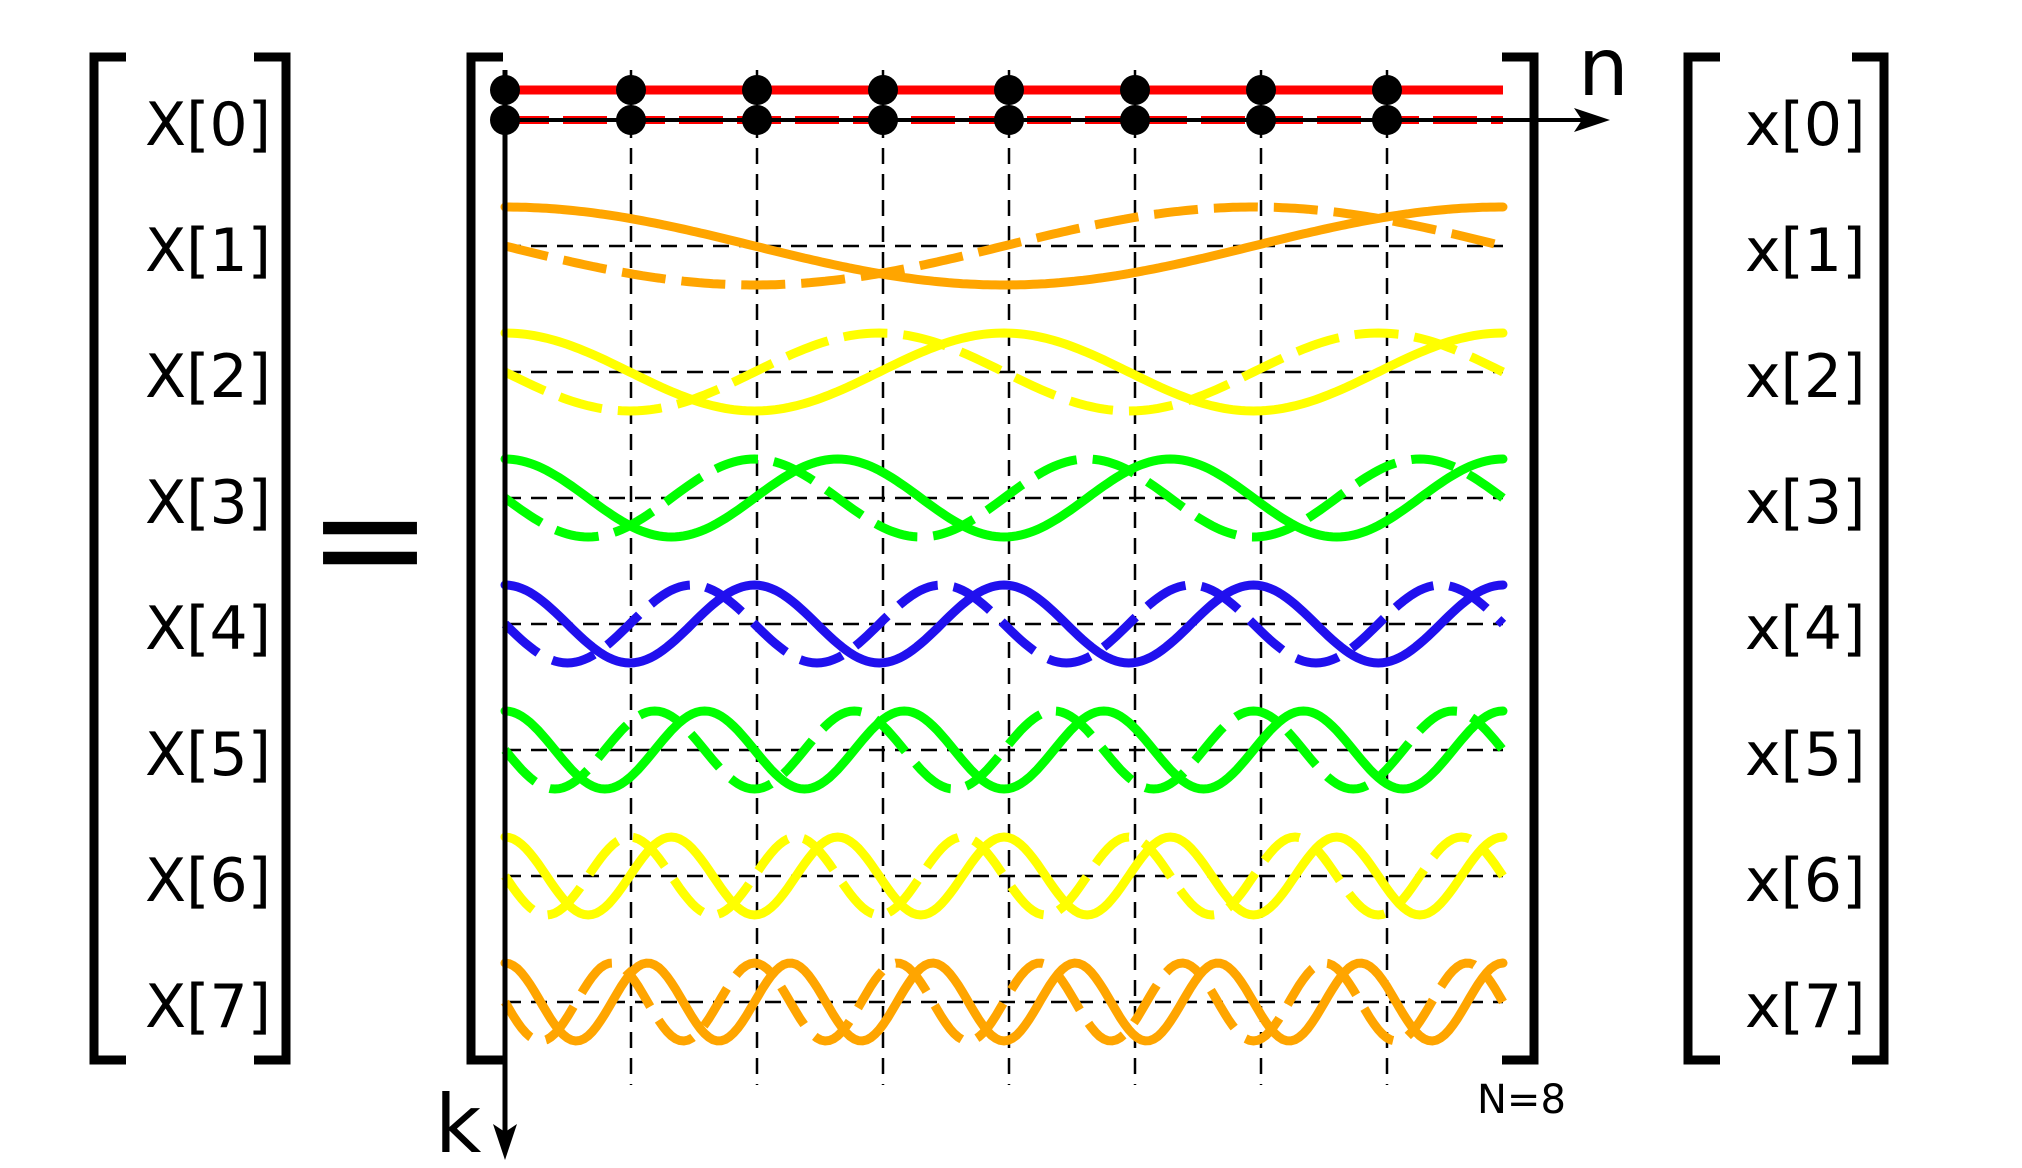 The image size is (2022, 1168). I want to click on sample-points, so click(946, 105).